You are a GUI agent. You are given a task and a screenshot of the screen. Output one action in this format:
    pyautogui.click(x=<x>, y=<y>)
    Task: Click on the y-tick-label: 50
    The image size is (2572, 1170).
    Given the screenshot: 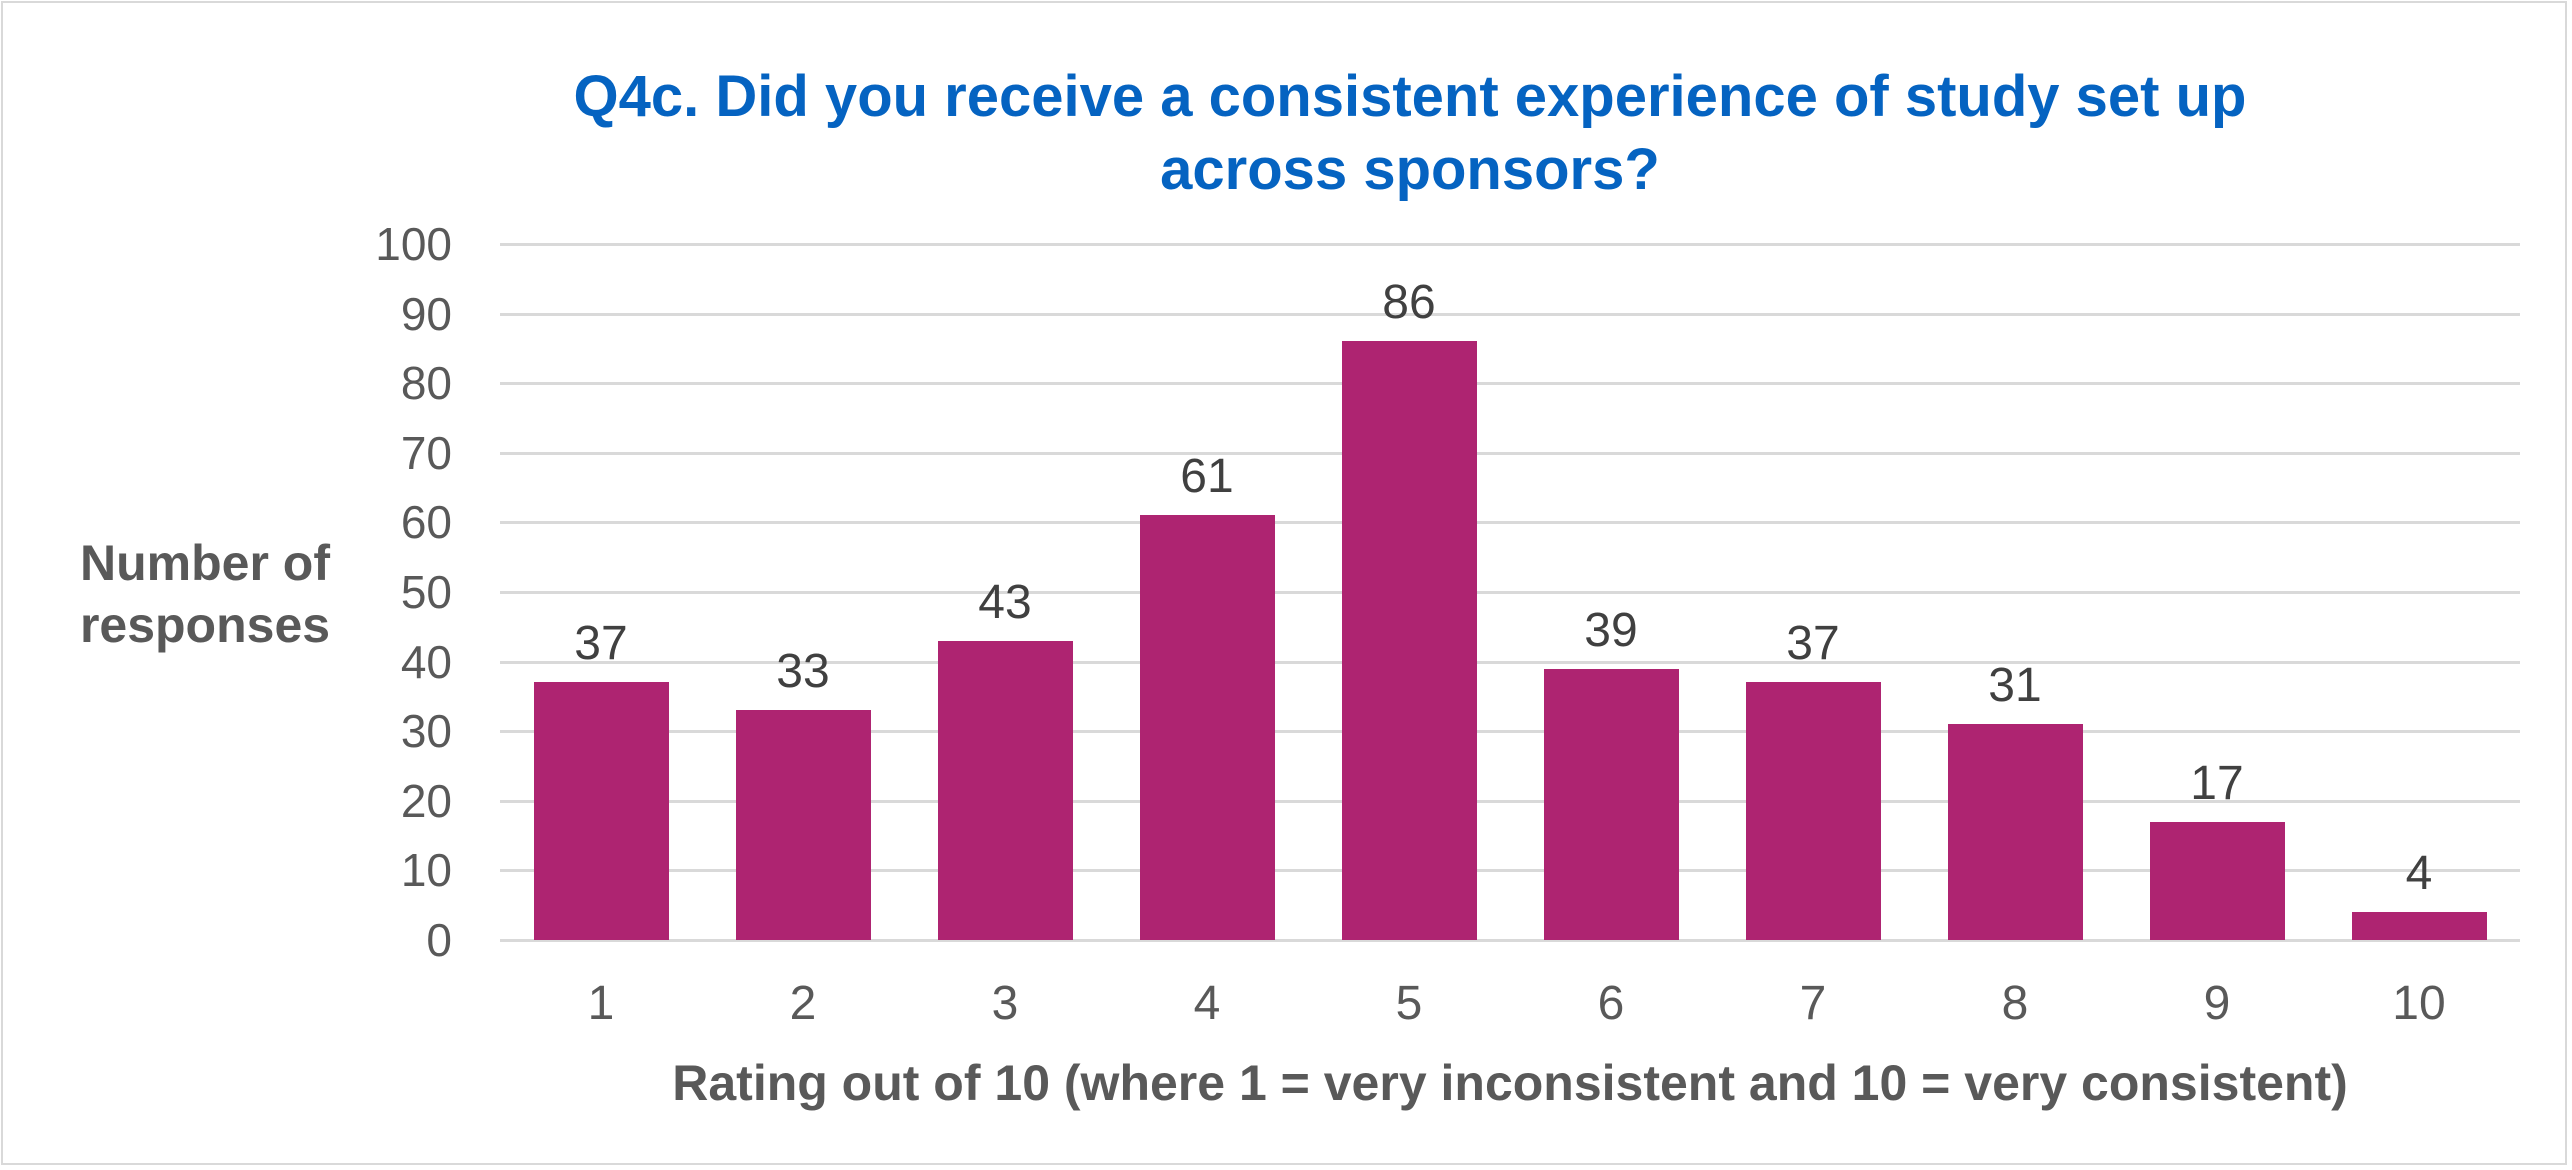 What is the action you would take?
    pyautogui.click(x=426, y=592)
    